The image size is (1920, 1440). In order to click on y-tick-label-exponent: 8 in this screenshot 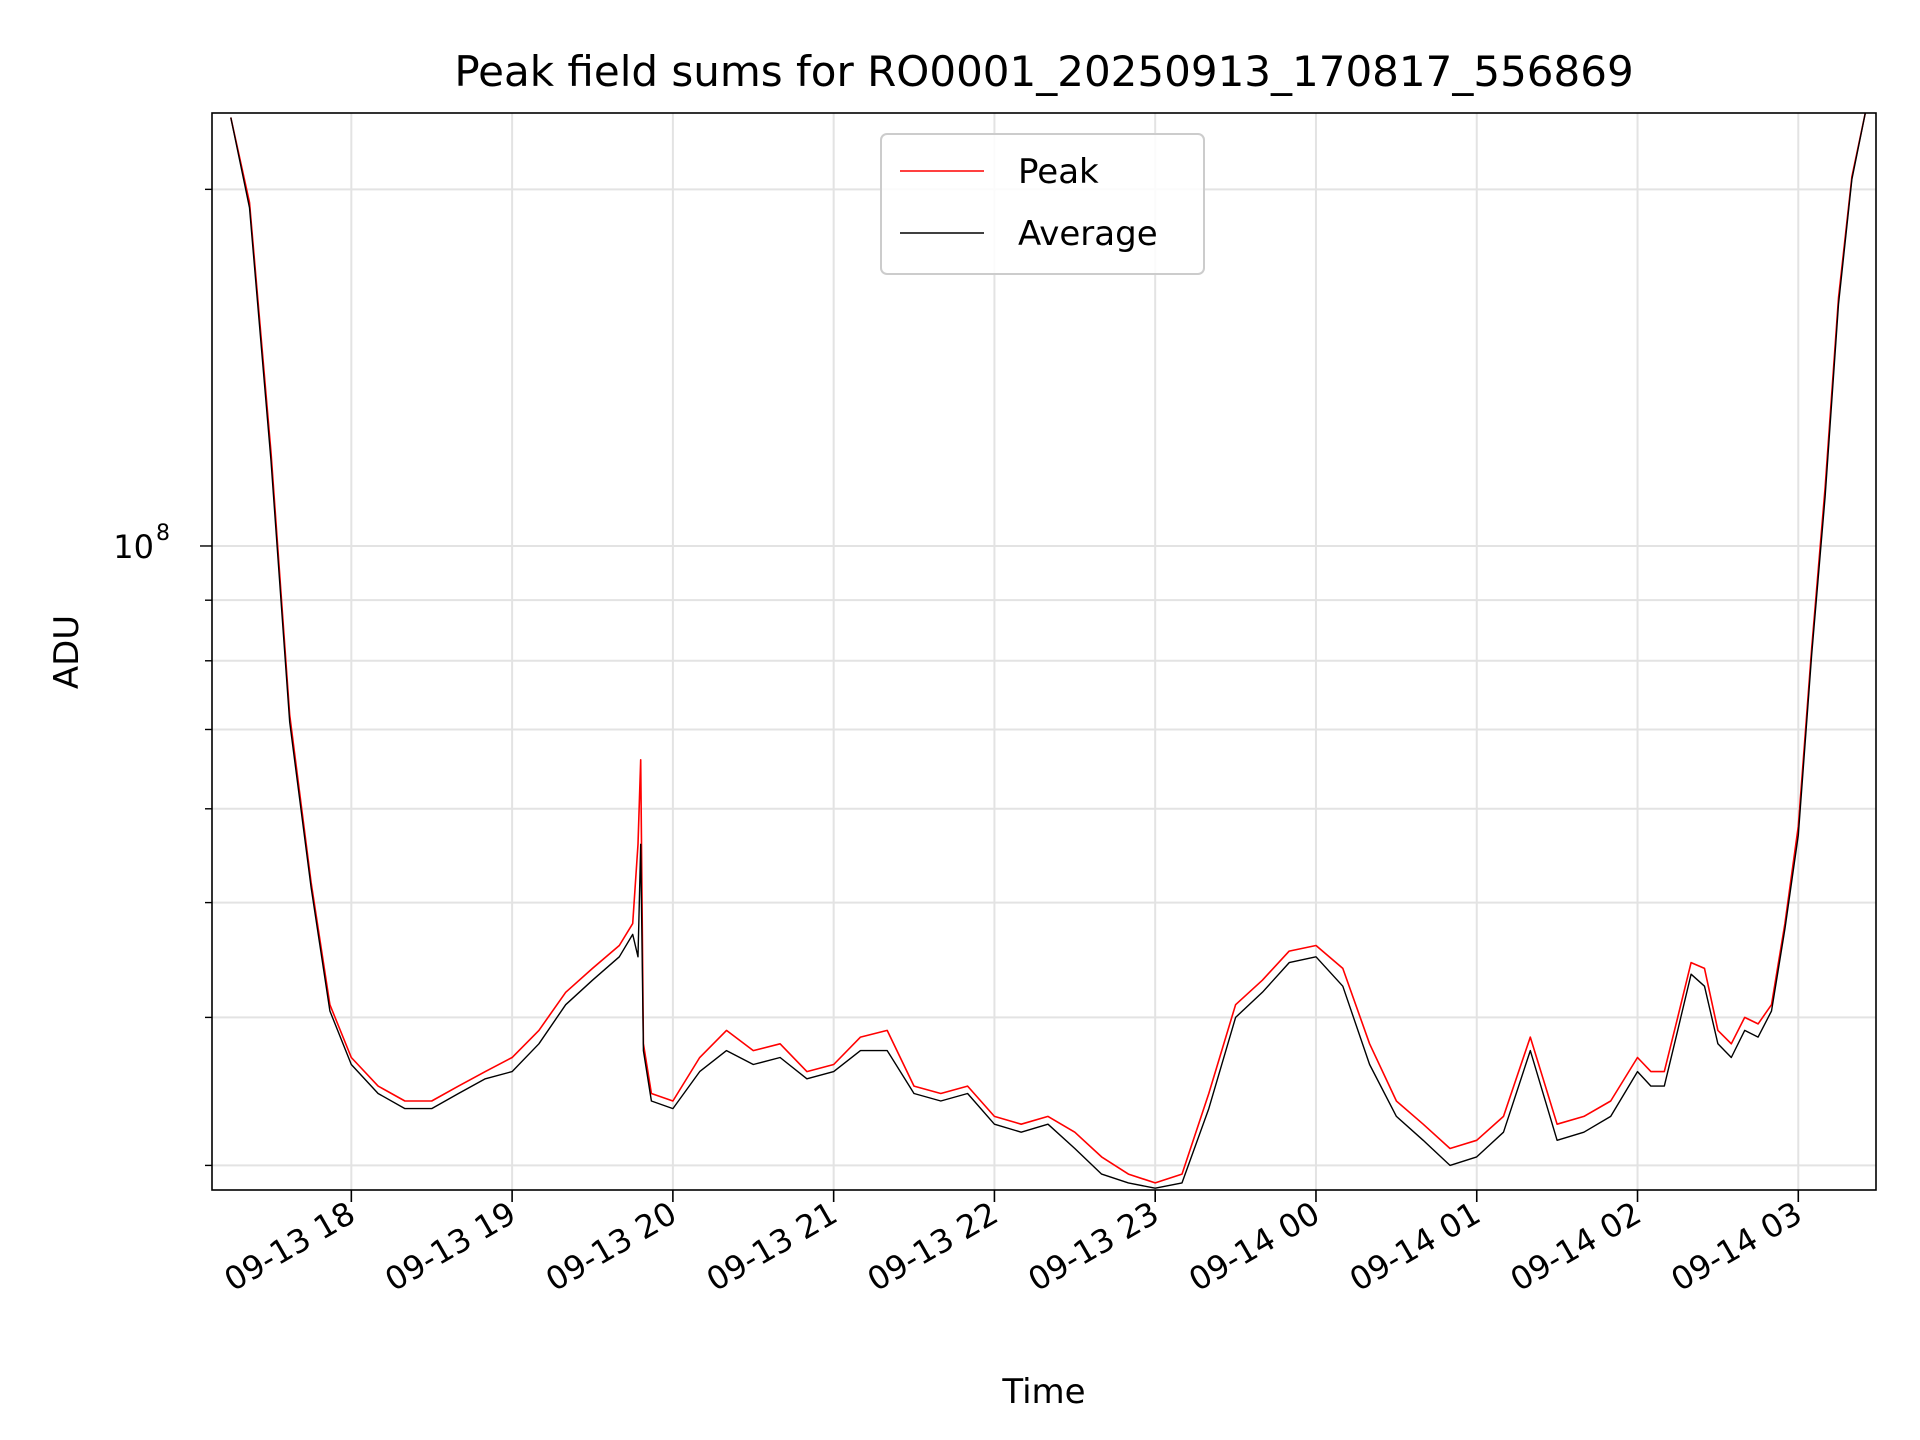, I will do `click(163, 533)`.